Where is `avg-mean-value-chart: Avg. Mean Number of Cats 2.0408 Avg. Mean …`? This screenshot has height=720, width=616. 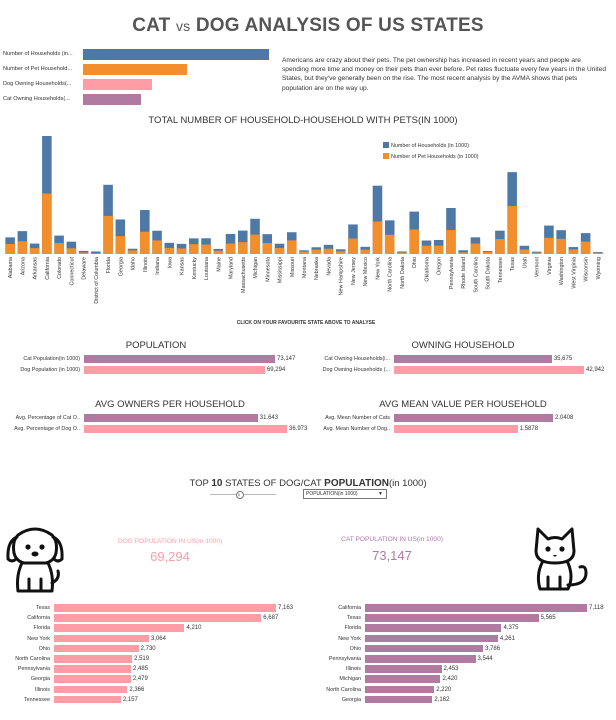 avg-mean-value-chart: Avg. Mean Number of Cats 2.0408 Avg. Mean … is located at coordinates (463, 426).